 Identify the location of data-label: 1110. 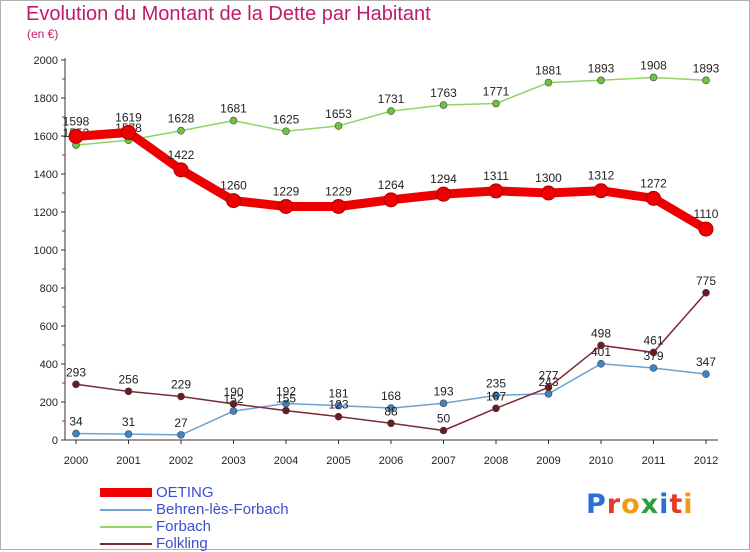
(706, 214).